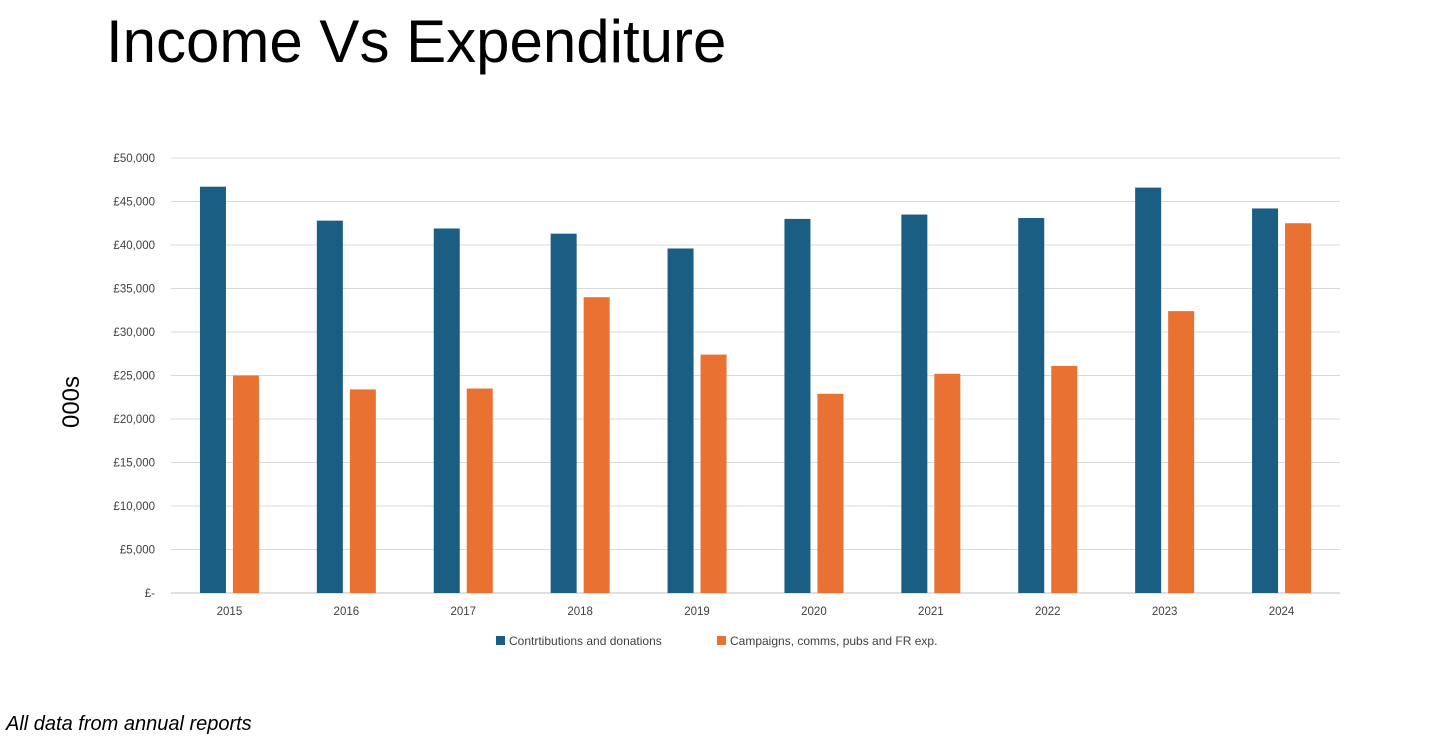  Describe the element at coordinates (134, 420) in the screenshot. I see `y-tick-label: £20,000` at that location.